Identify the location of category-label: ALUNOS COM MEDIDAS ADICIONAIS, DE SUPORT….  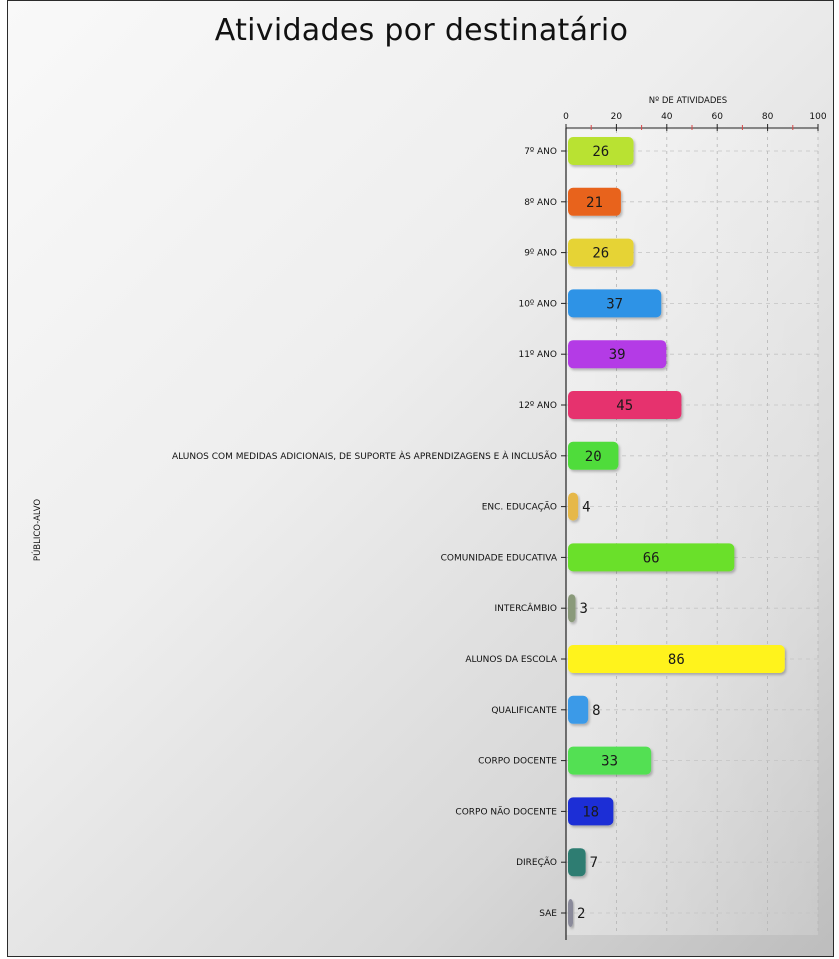
(364, 456).